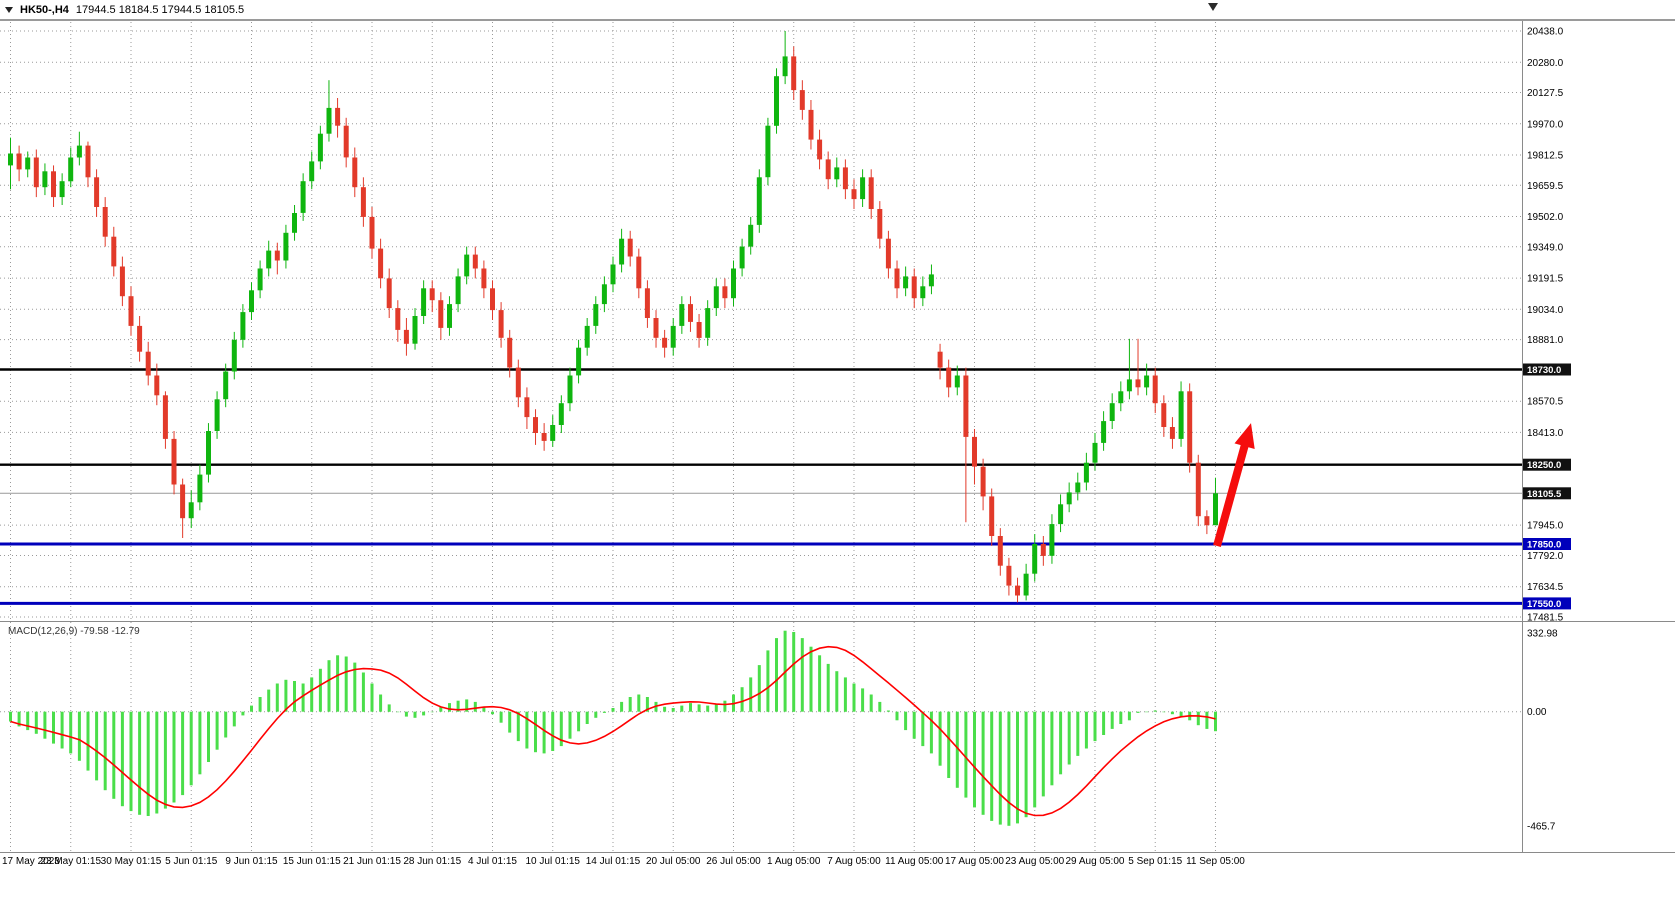  Describe the element at coordinates (1544, 370) in the screenshot. I see `price-level-tag-label: 18730.0` at that location.